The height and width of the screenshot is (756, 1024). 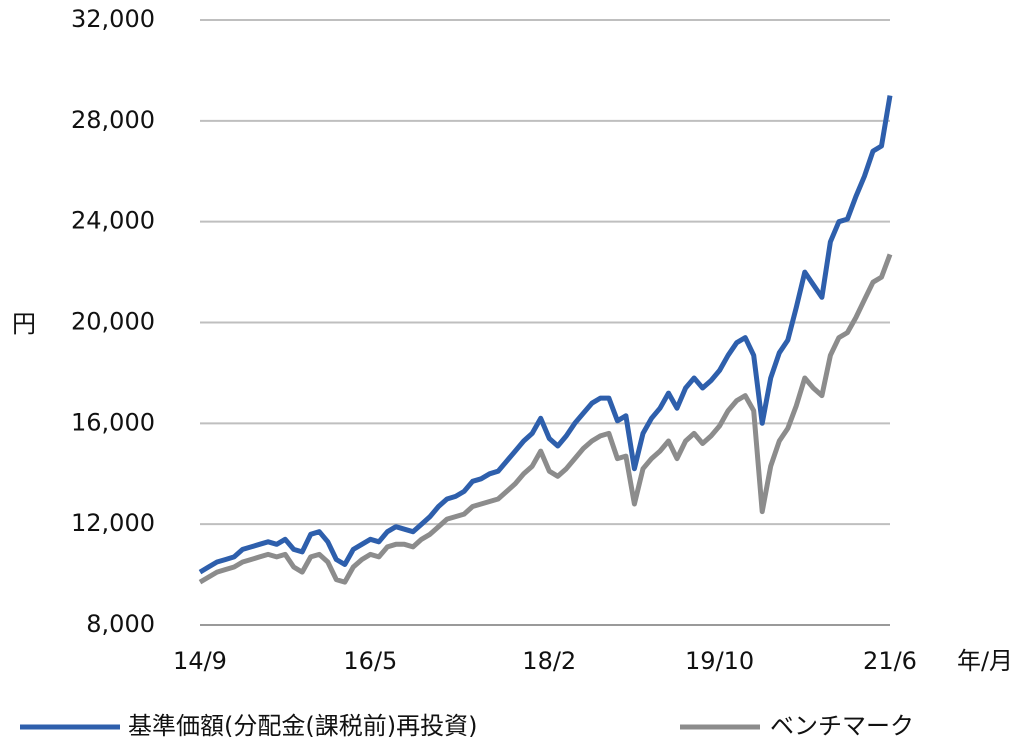 What do you see at coordinates (113, 19) in the screenshot?
I see `y-tick-label: 32,000` at bounding box center [113, 19].